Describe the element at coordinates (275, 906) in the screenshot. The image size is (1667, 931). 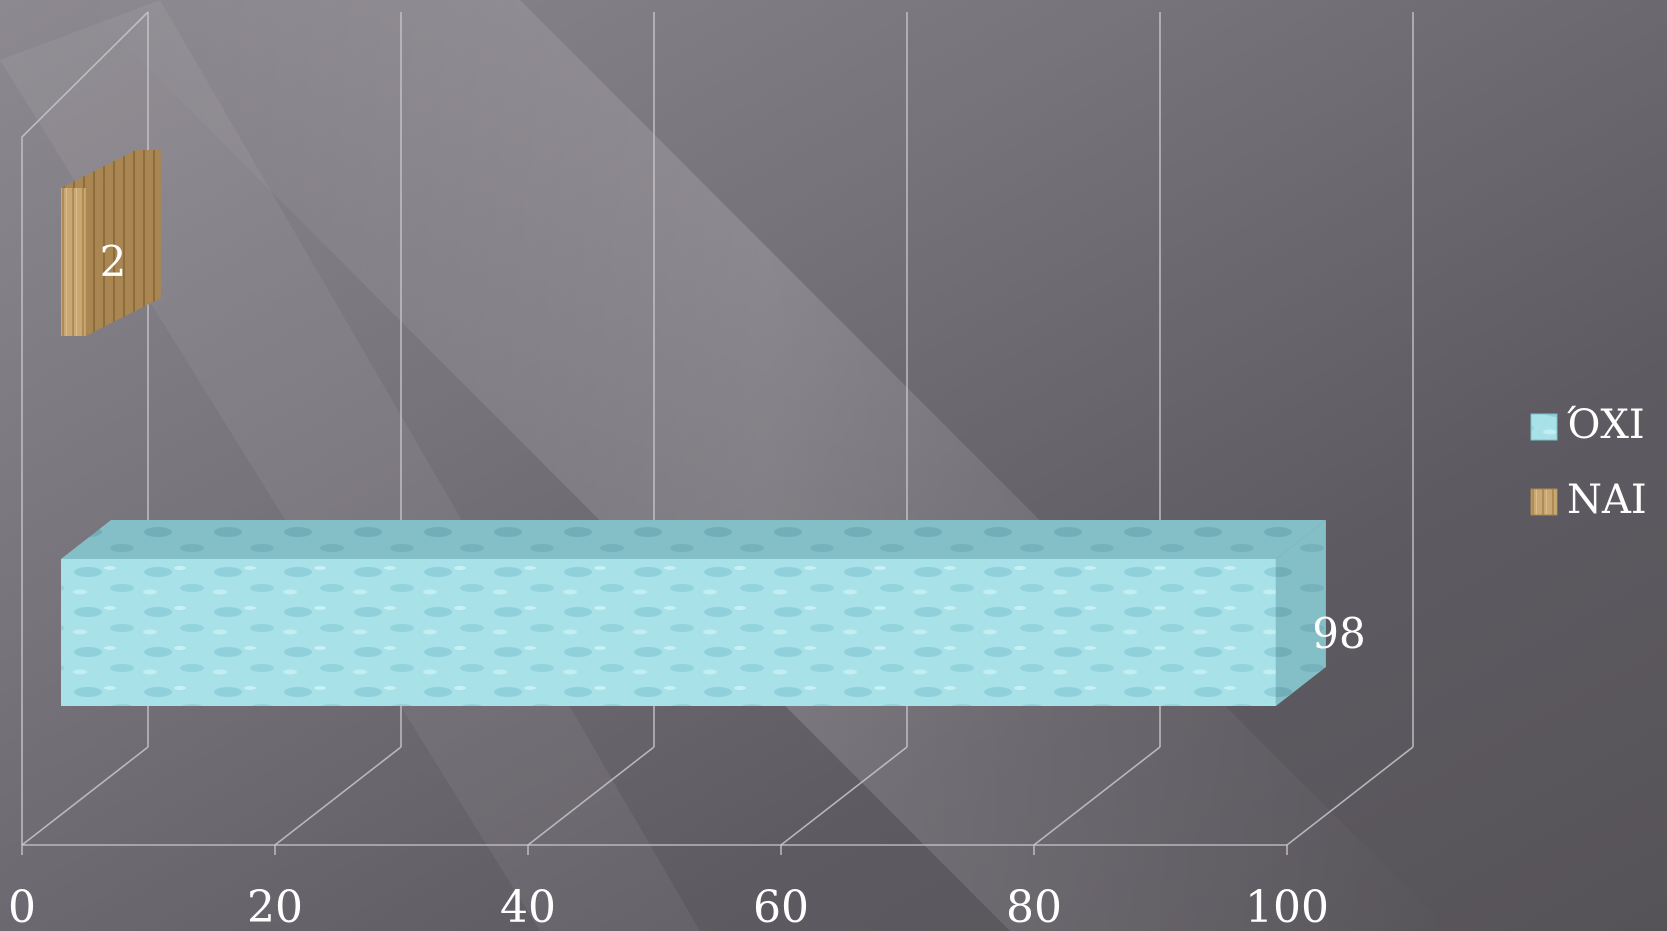
I see `x-tick-label: 20` at that location.